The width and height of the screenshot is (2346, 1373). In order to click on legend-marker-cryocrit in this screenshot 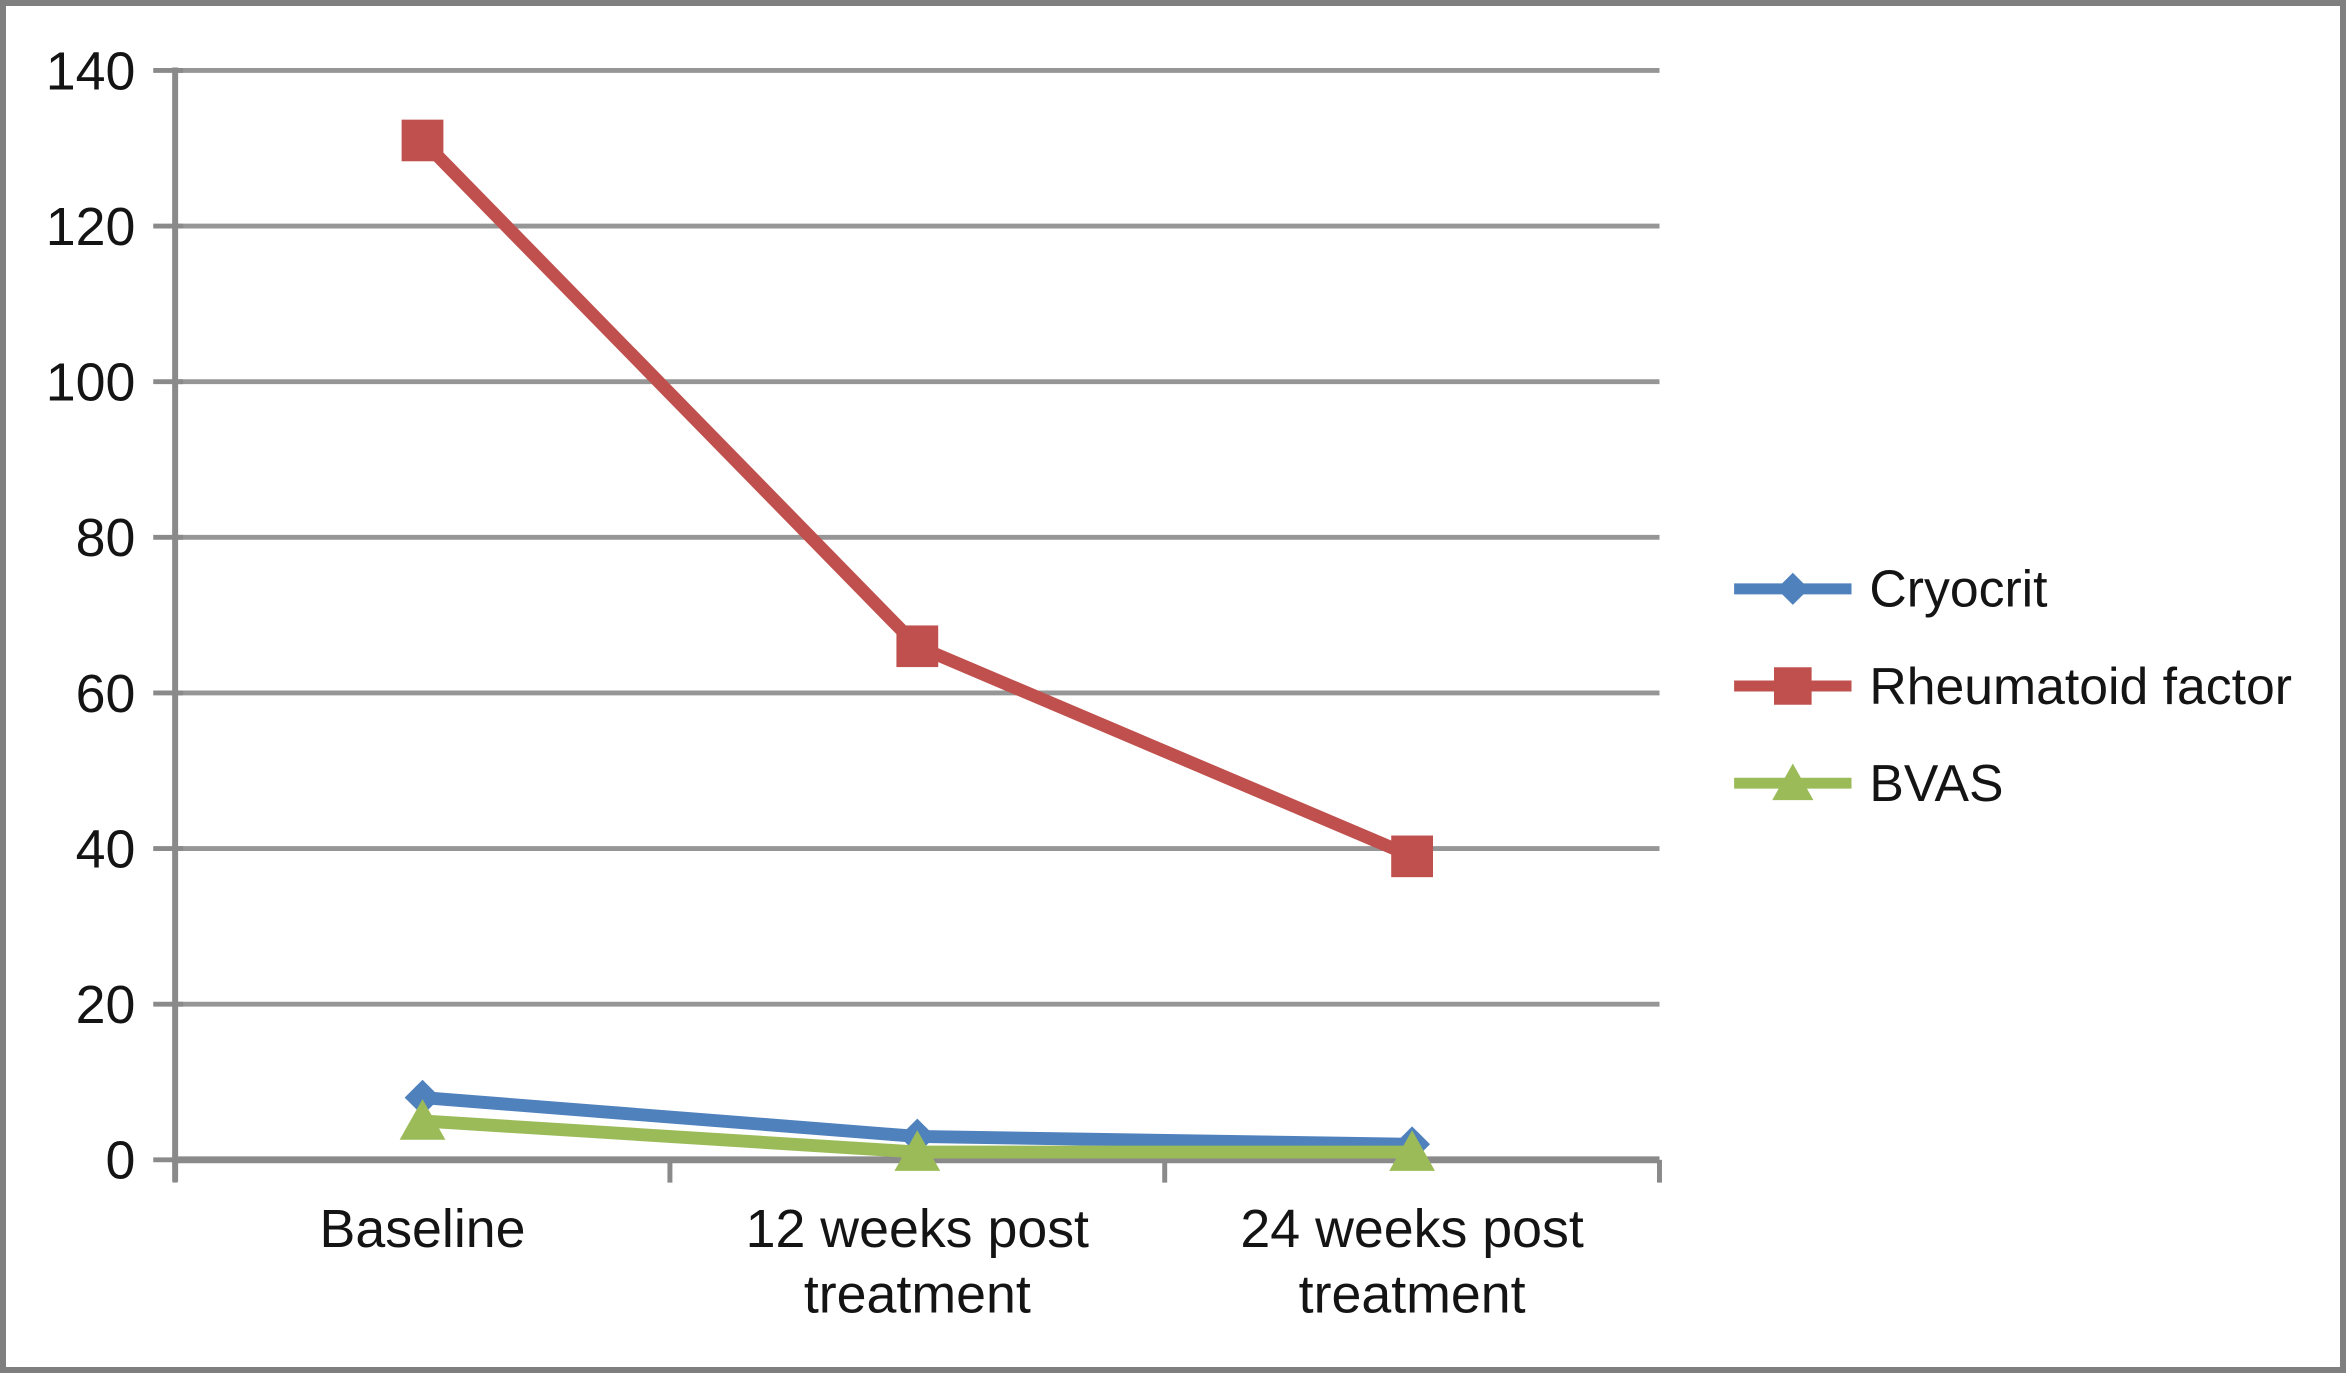, I will do `click(1792, 588)`.